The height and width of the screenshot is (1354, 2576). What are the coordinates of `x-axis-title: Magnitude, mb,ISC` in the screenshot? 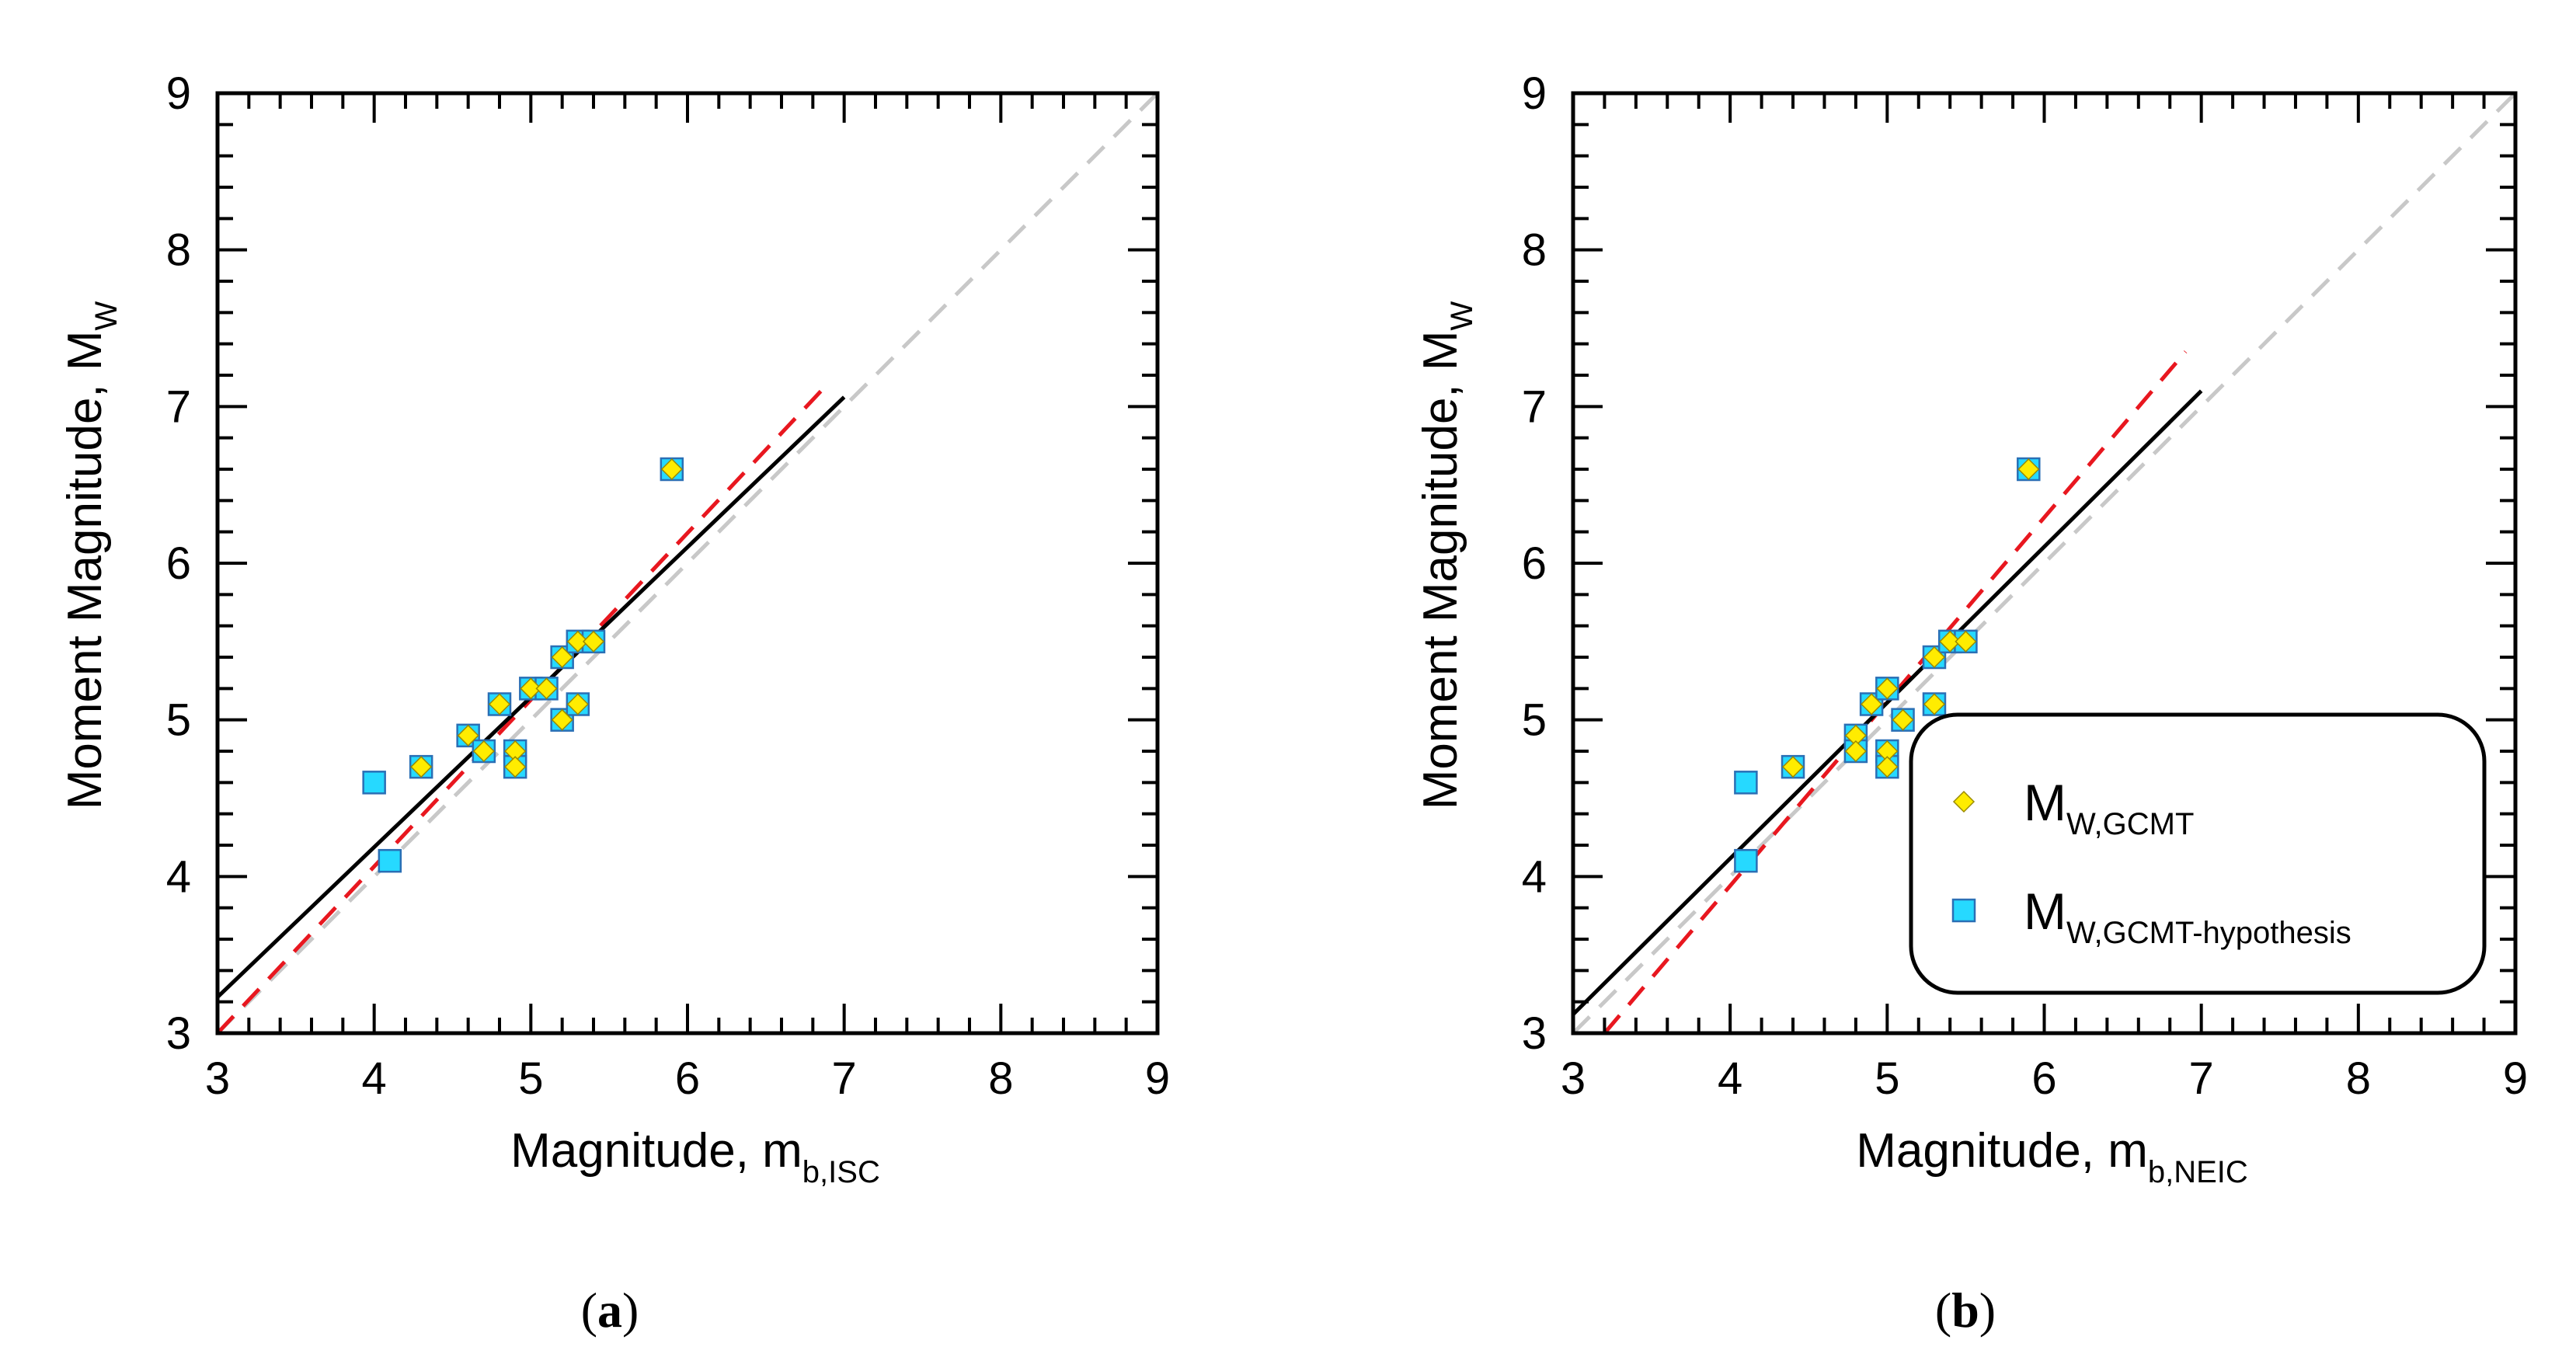 It's located at (695, 1156).